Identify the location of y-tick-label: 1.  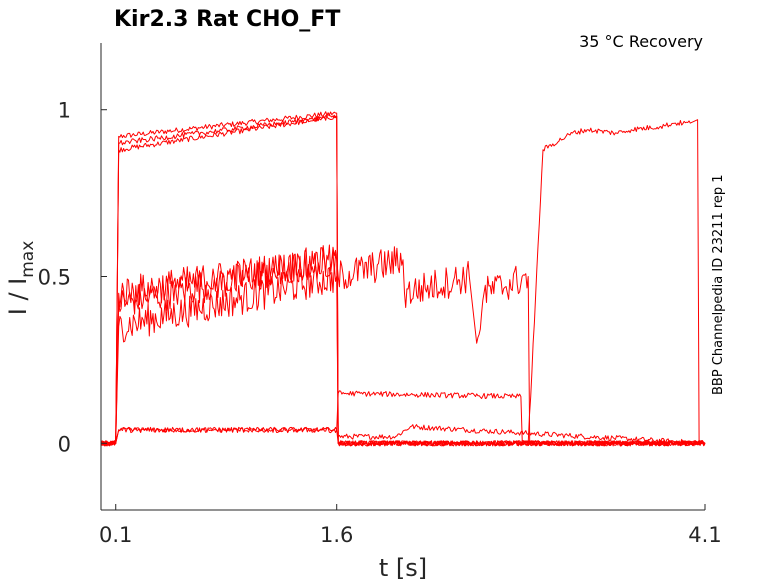
(64, 111).